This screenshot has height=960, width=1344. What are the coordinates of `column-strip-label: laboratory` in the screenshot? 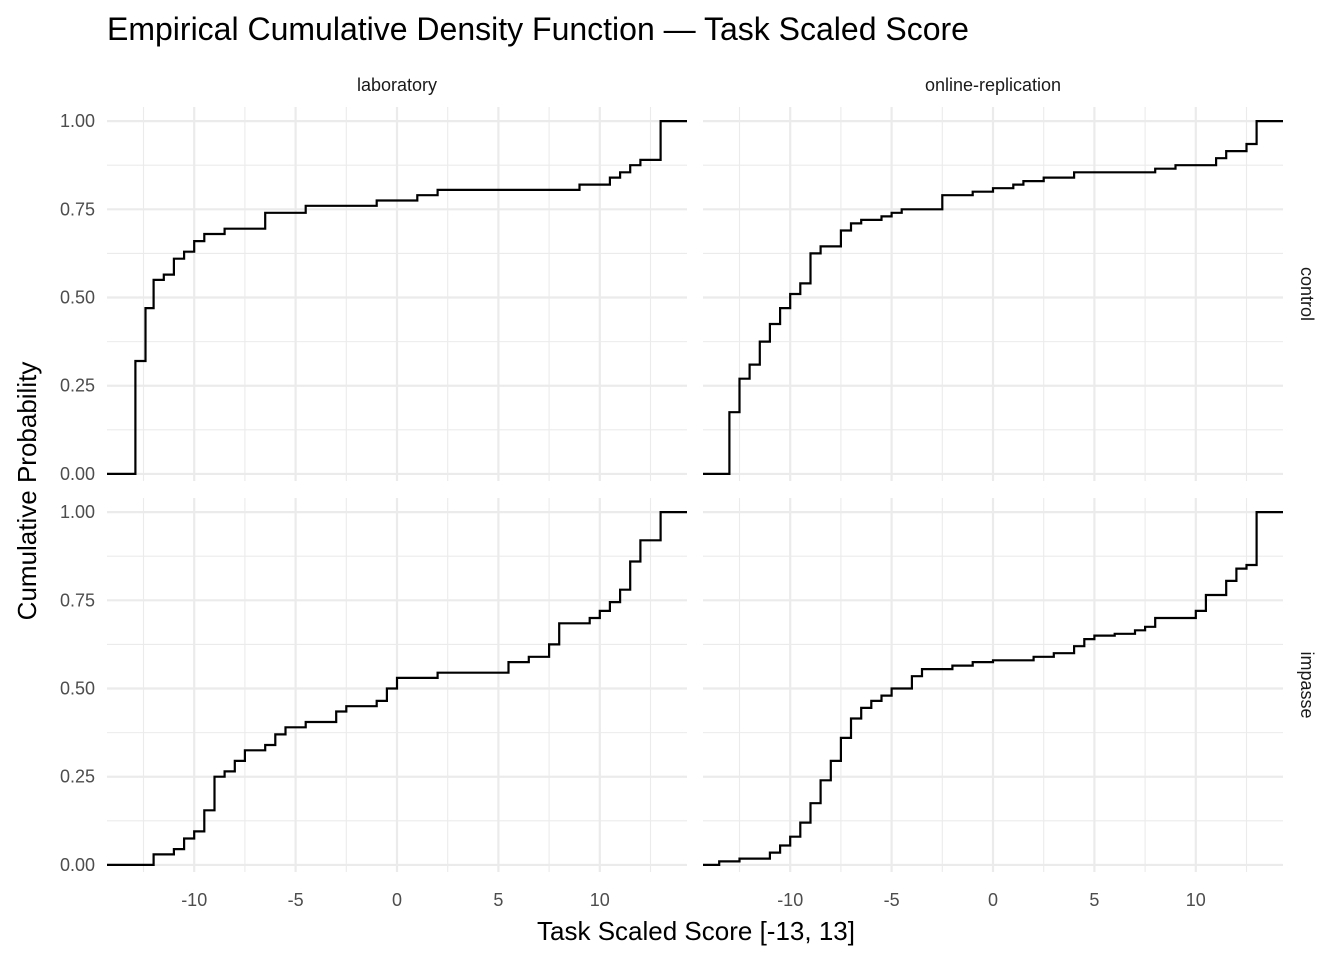 It's located at (397, 85).